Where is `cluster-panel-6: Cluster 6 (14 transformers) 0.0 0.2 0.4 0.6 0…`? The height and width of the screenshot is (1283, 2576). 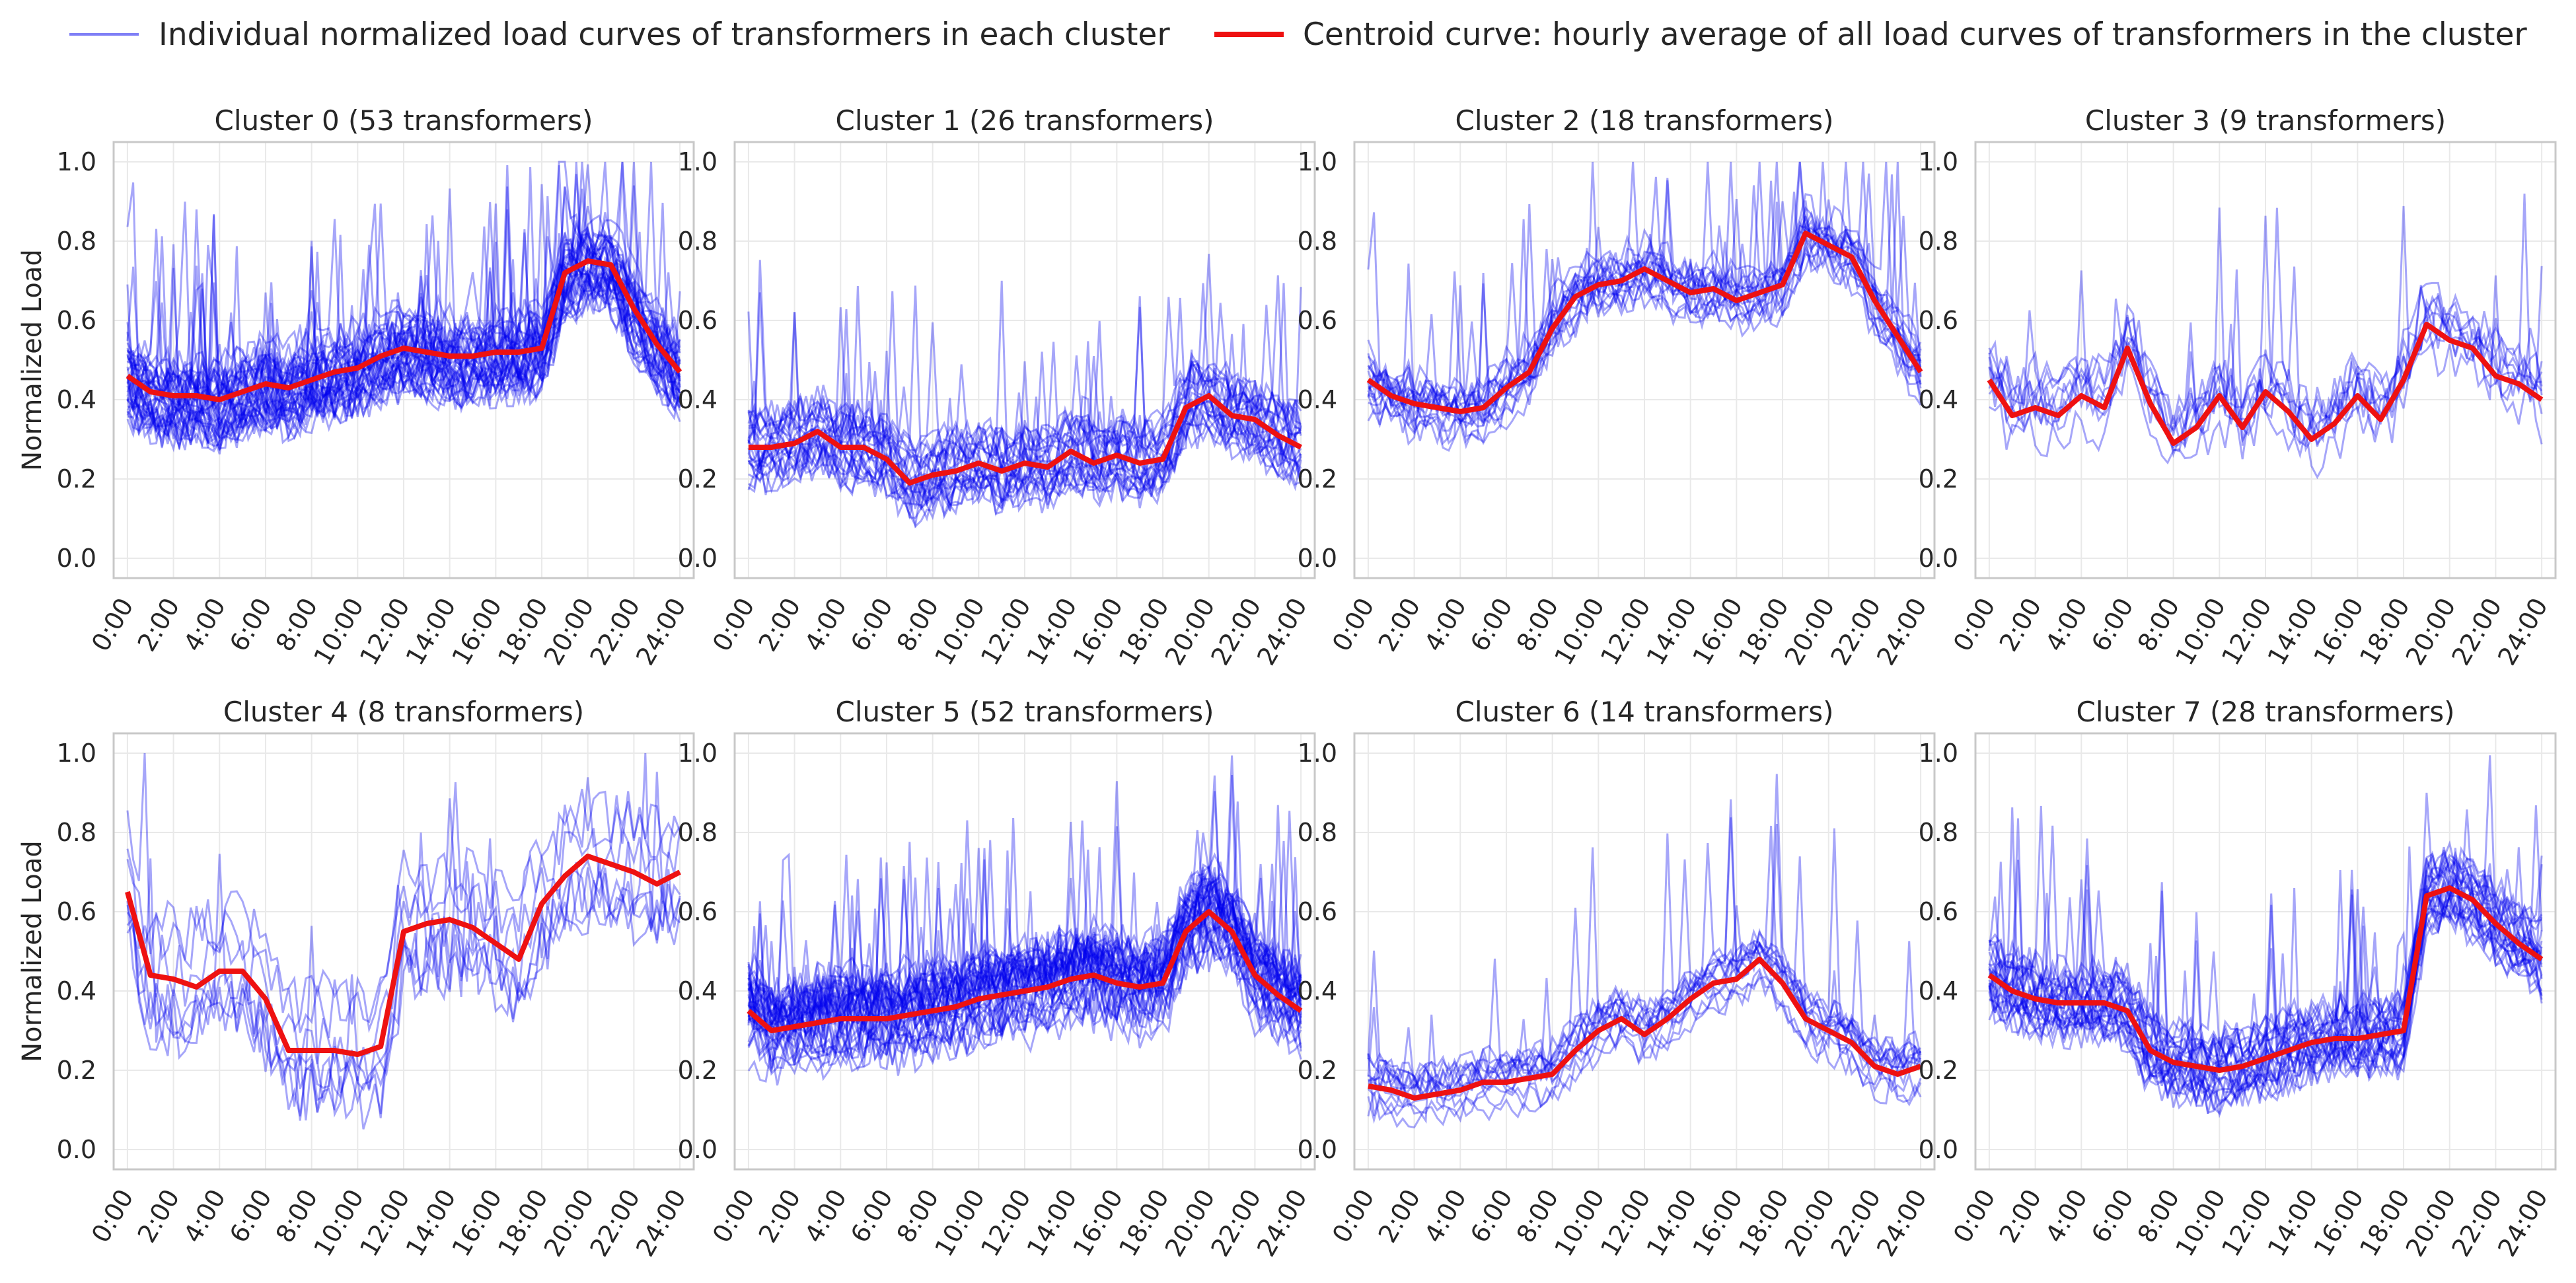
cluster-panel-6: Cluster 6 (14 transformers) 0.0 0.2 0.4 0.6 0… is located at coordinates (1617, 978).